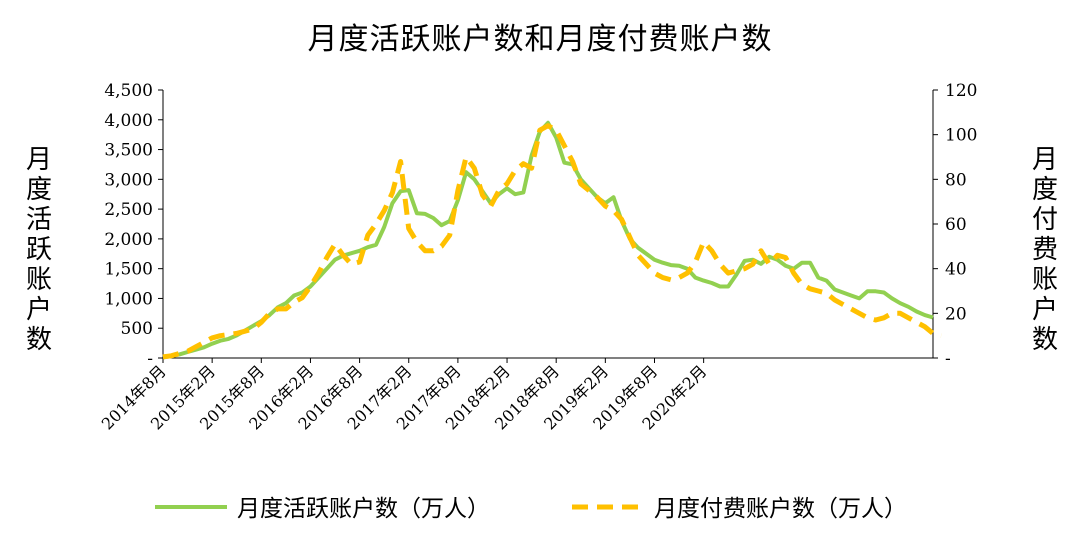 The width and height of the screenshot is (1080, 543). Describe the element at coordinates (128, 240) in the screenshot. I see `y-left-tick-label: 2,000` at that location.